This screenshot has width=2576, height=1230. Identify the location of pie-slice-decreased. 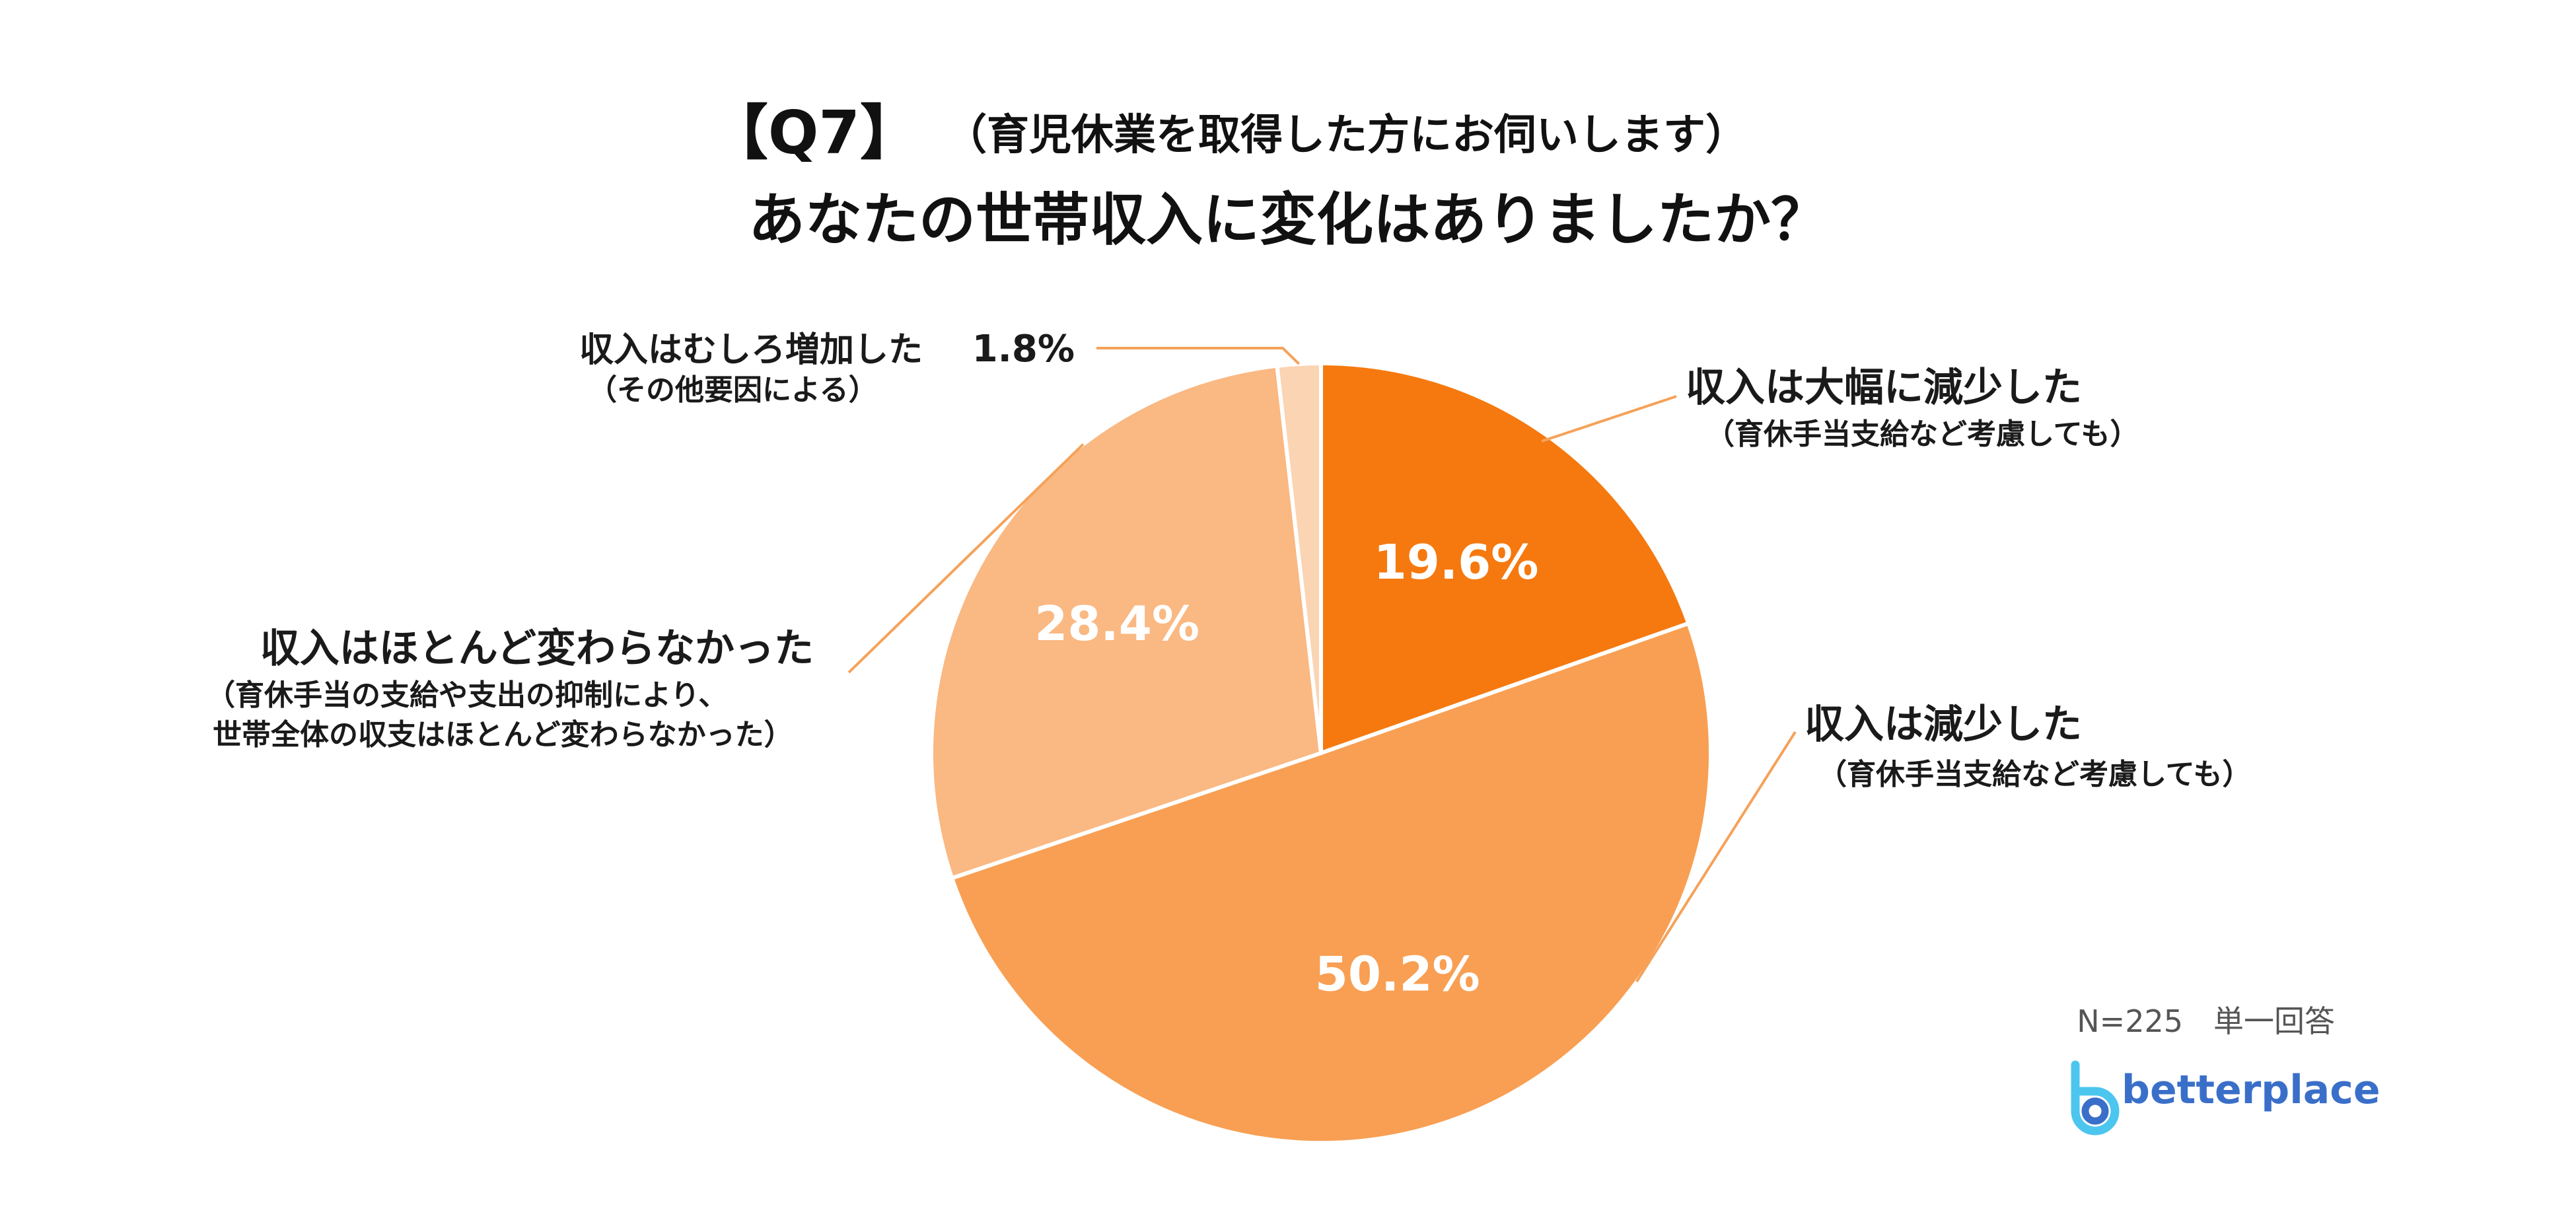
(1331, 882).